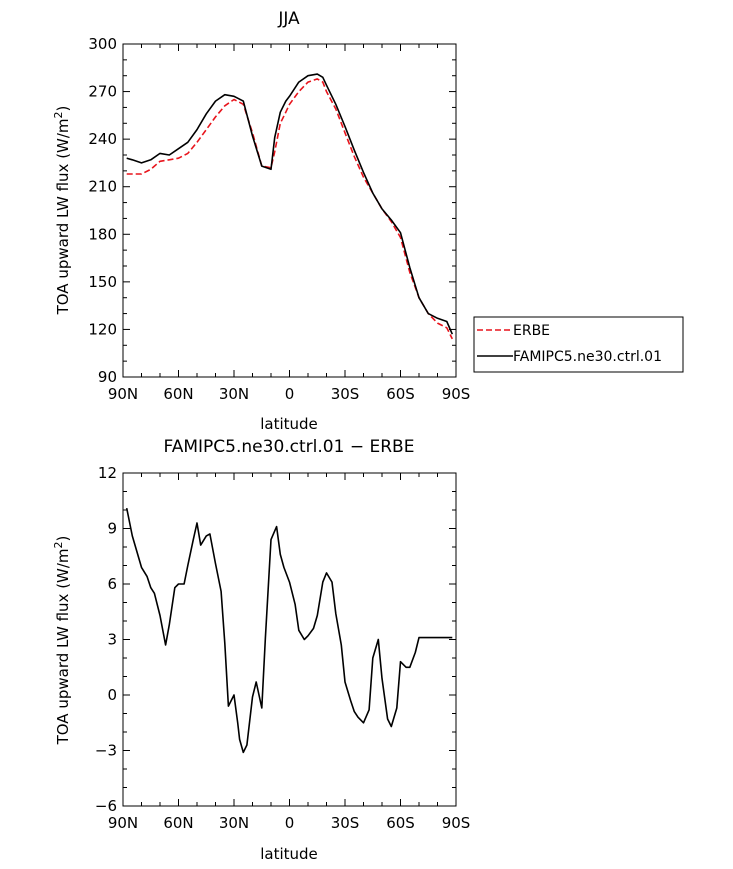 The width and height of the screenshot is (733, 869). I want to click on legend: ERBE FAMIPC5.ne30.ctrl.01, so click(578, 344).